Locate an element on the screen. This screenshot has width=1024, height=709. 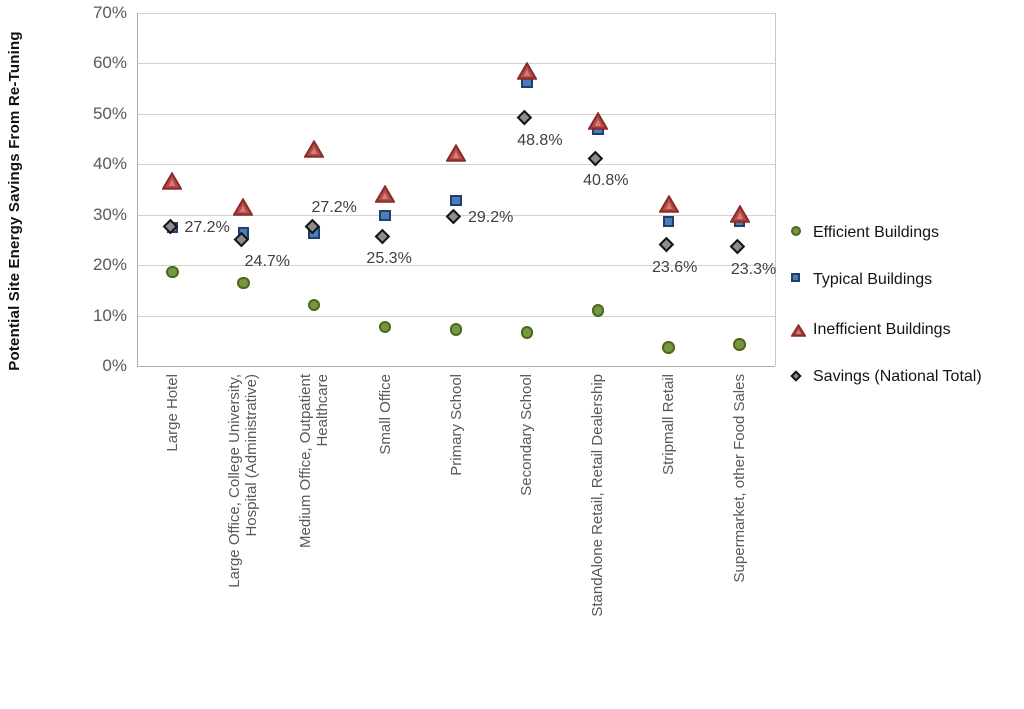
y-axis-tick-label: 70% is located at coordinates (109, 12).